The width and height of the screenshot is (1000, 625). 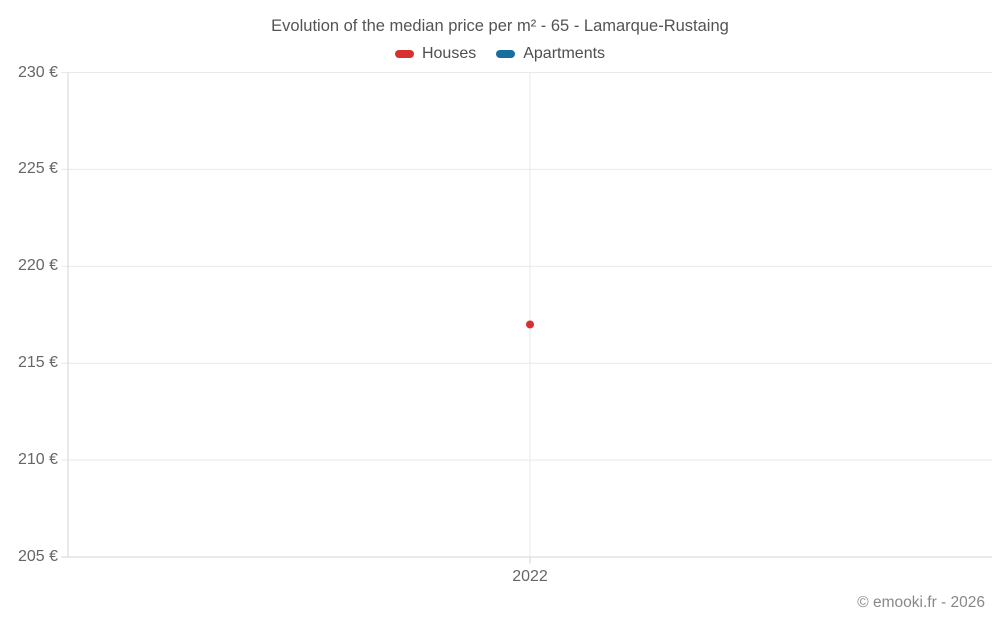 What do you see at coordinates (564, 53) in the screenshot?
I see `legend-label-apartments: Apartments` at bounding box center [564, 53].